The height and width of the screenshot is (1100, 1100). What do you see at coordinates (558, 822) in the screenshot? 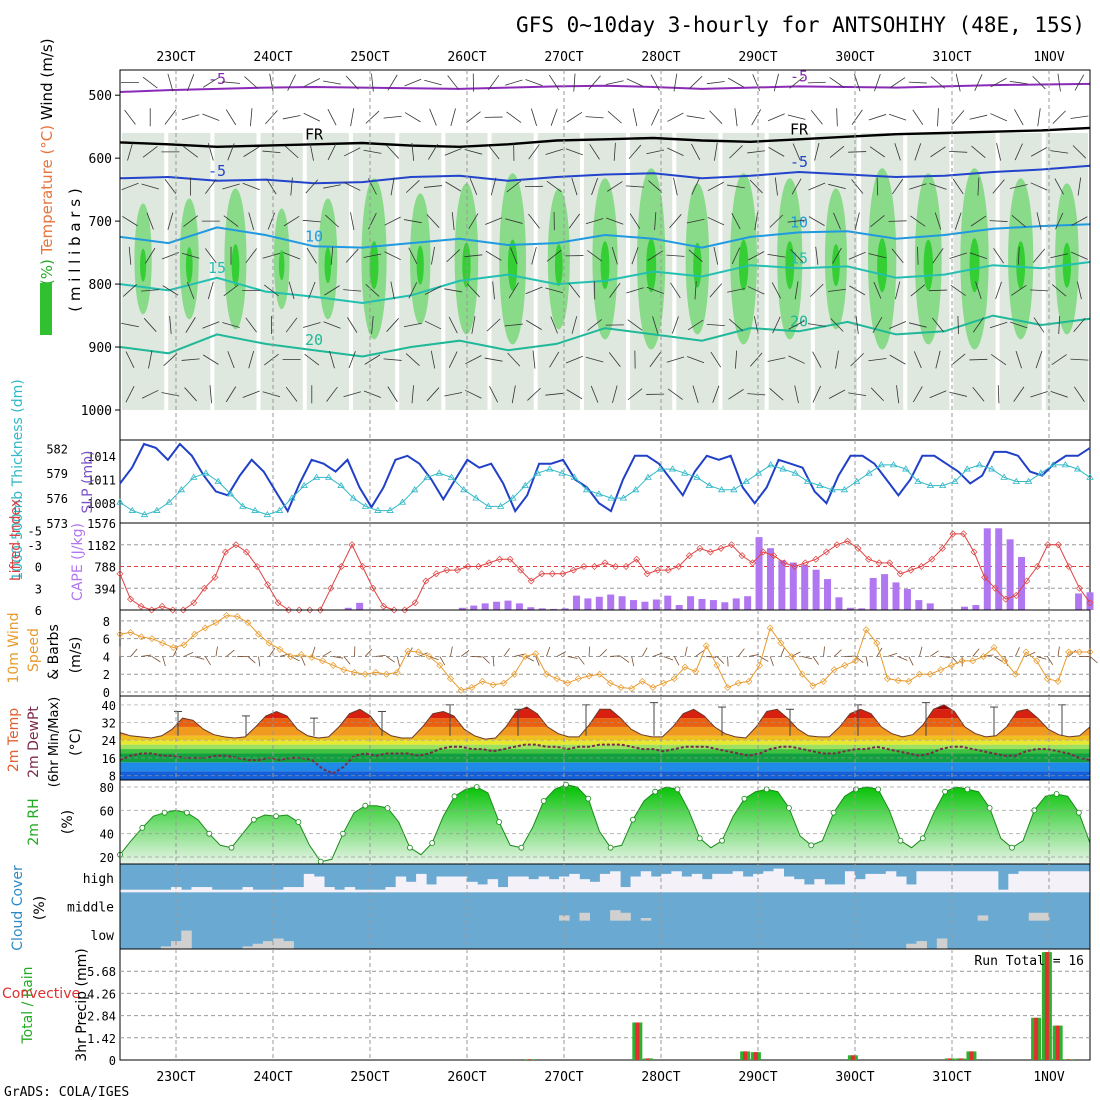
I see `relative-humidity-panel: 20 40 60 80 2m RH (%)` at bounding box center [558, 822].